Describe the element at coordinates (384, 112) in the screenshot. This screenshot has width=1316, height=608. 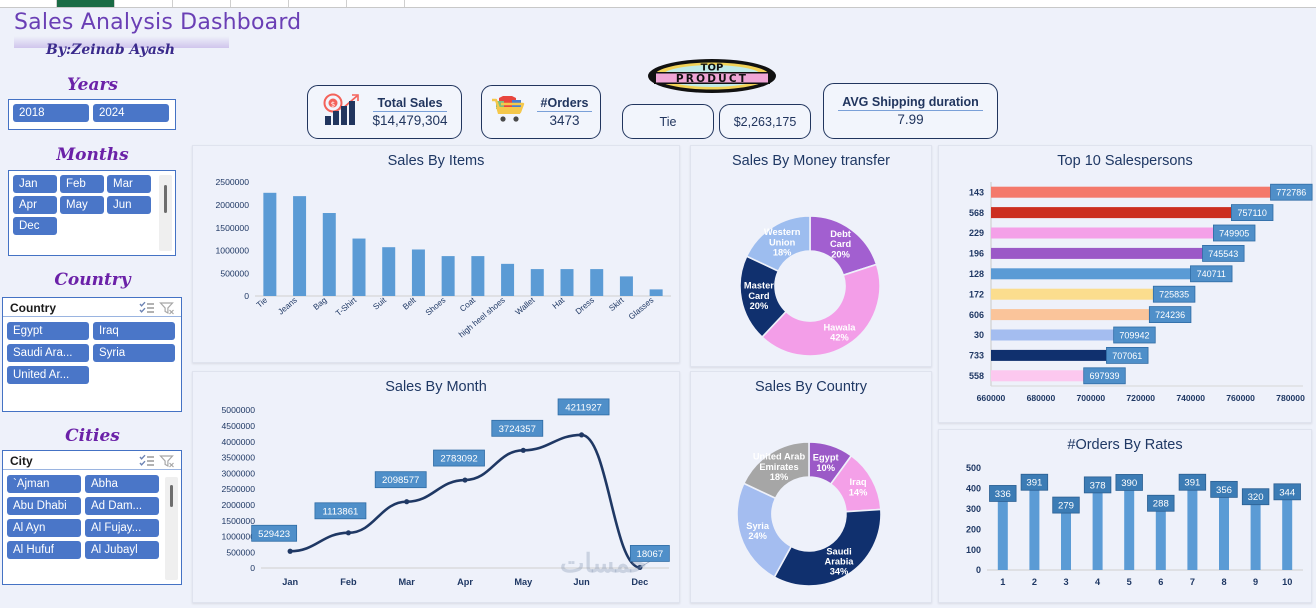
I see `kpi-total-sales: $ Total Sales $14,479,304` at that location.